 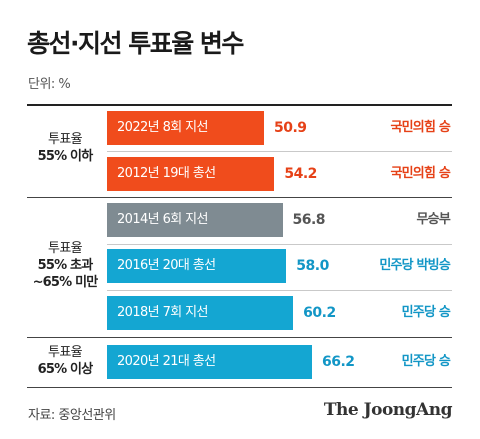 What do you see at coordinates (65, 148) in the screenshot?
I see `group-label-low: 투표율 55% 이하` at bounding box center [65, 148].